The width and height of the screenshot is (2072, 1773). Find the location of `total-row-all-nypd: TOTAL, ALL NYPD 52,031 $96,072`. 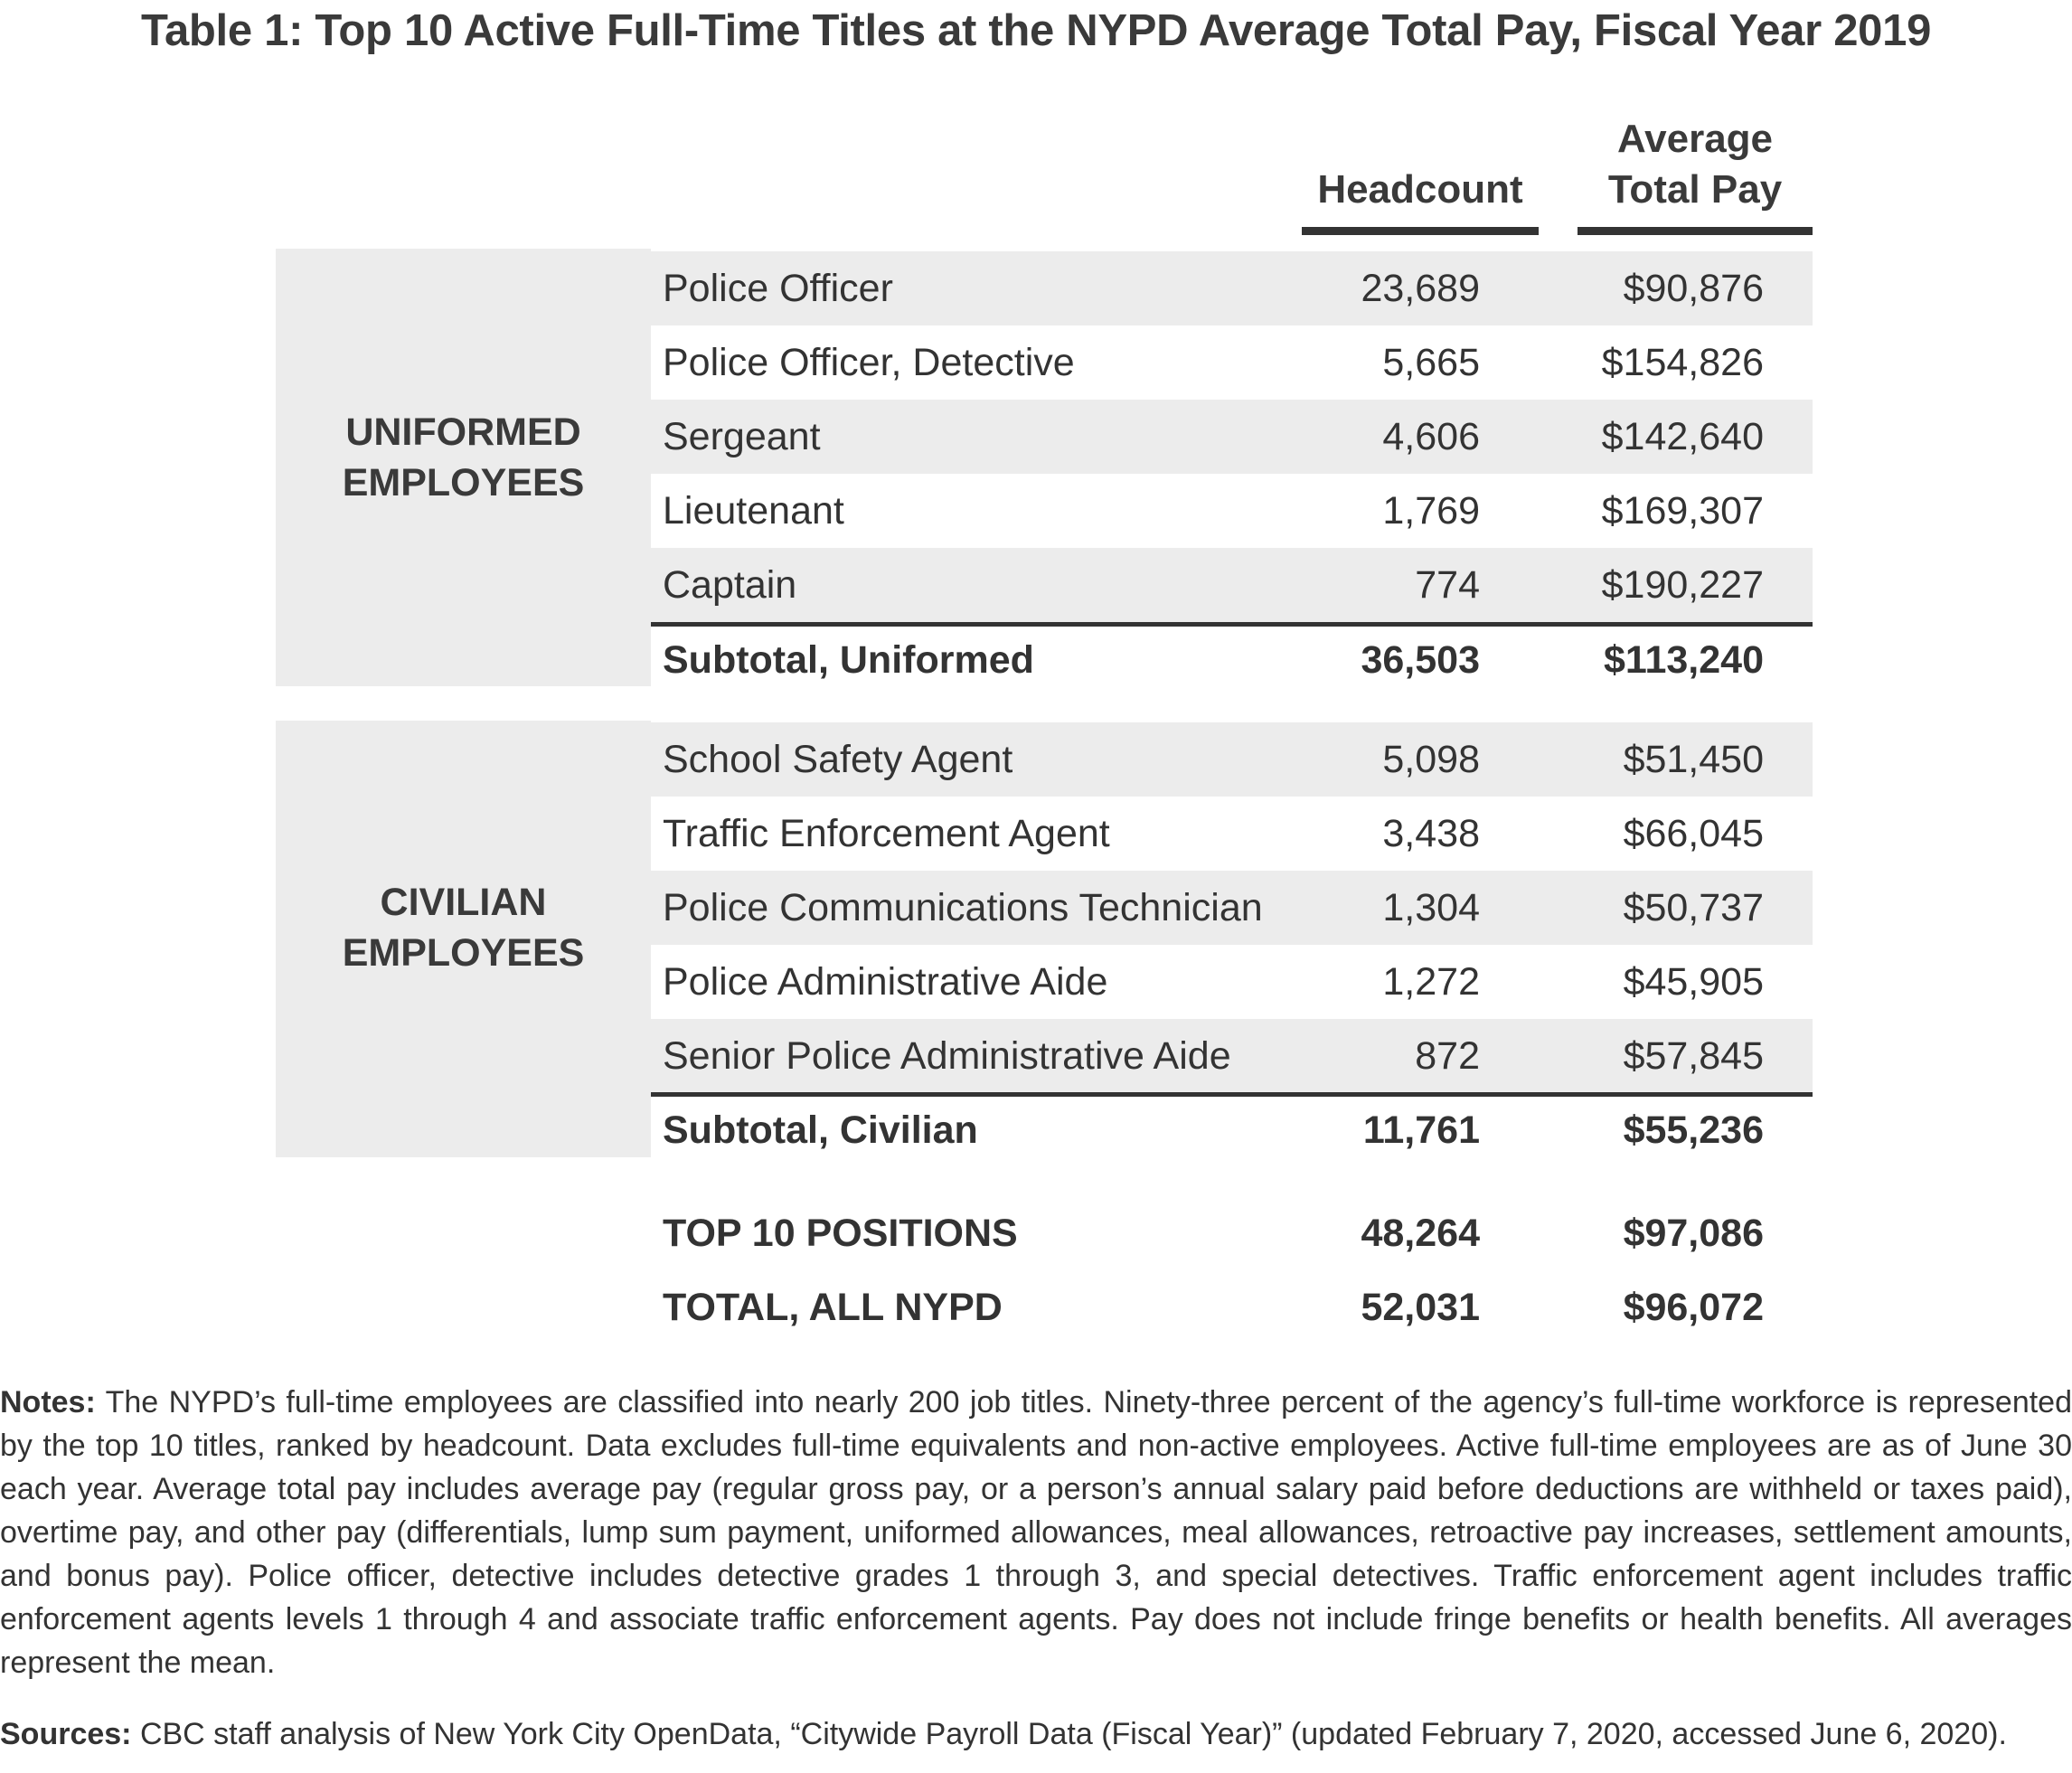

total-row-all-nypd: TOTAL, ALL NYPD 52,031 $96,072 is located at coordinates (1232, 1307).